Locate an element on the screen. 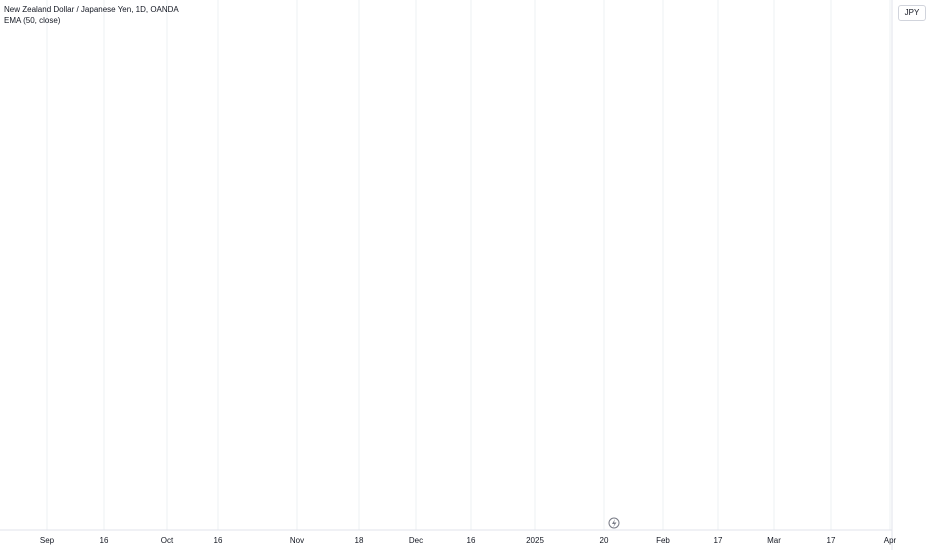  x-tick-label: 18 is located at coordinates (359, 540).